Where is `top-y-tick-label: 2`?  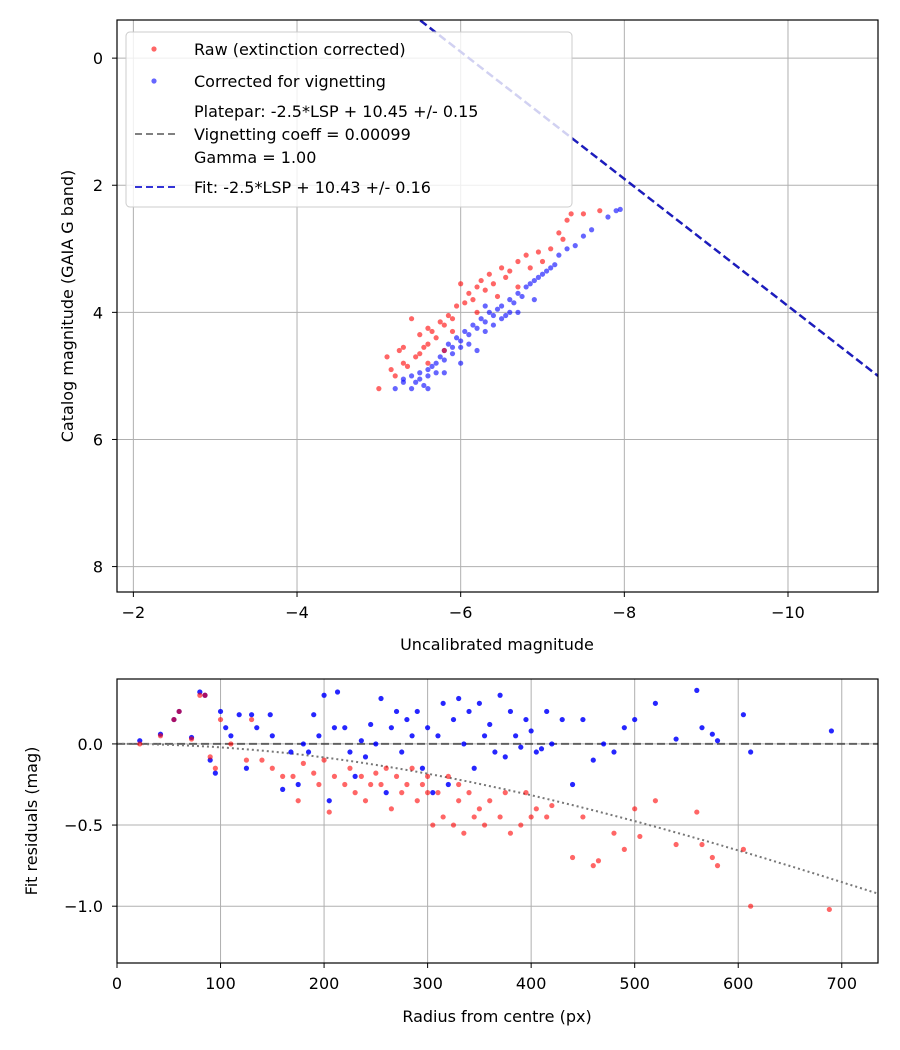
top-y-tick-label: 2 is located at coordinates (98, 185).